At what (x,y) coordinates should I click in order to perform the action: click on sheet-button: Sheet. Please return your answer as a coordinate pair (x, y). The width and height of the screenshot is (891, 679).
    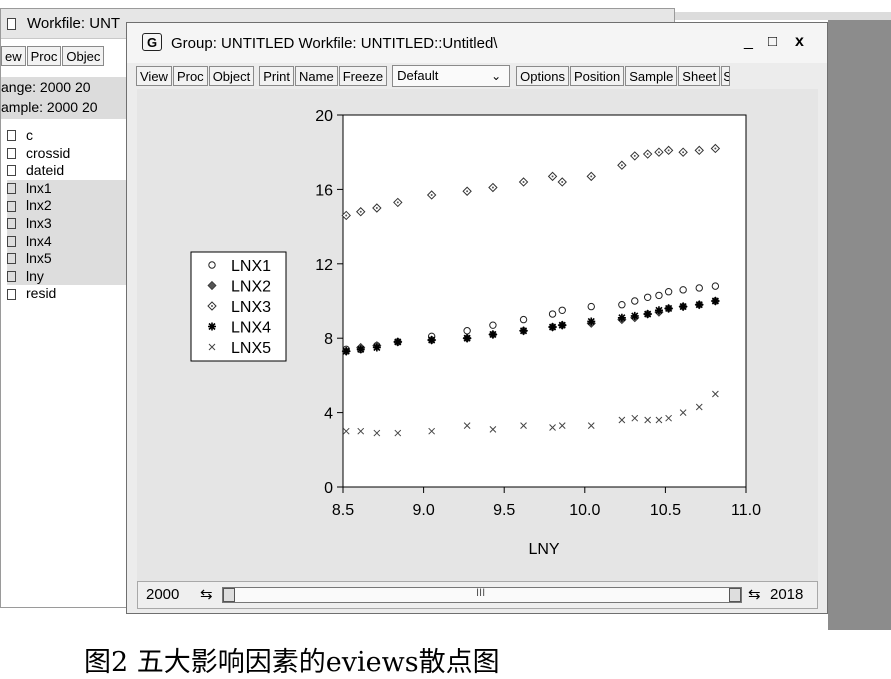
    Looking at the image, I should click on (699, 76).